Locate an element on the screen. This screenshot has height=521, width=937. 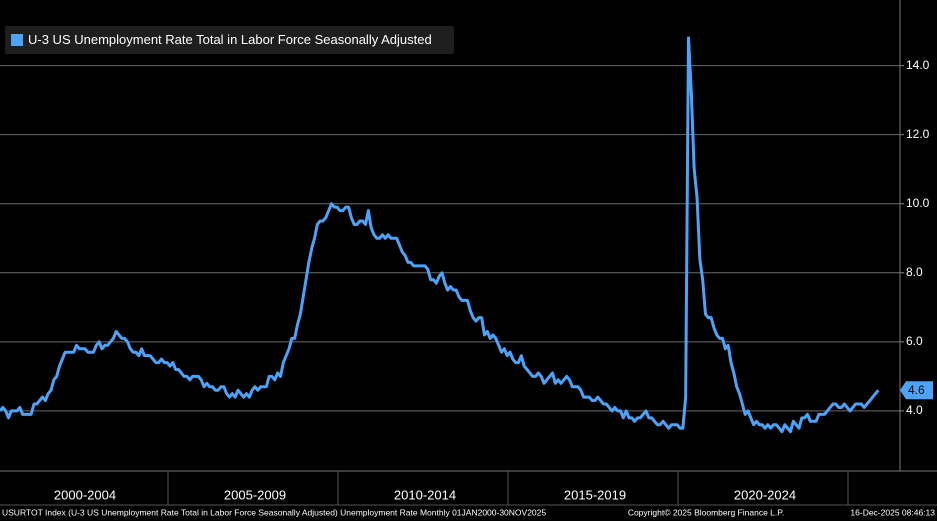
last-value-box is located at coordinates (916, 390).